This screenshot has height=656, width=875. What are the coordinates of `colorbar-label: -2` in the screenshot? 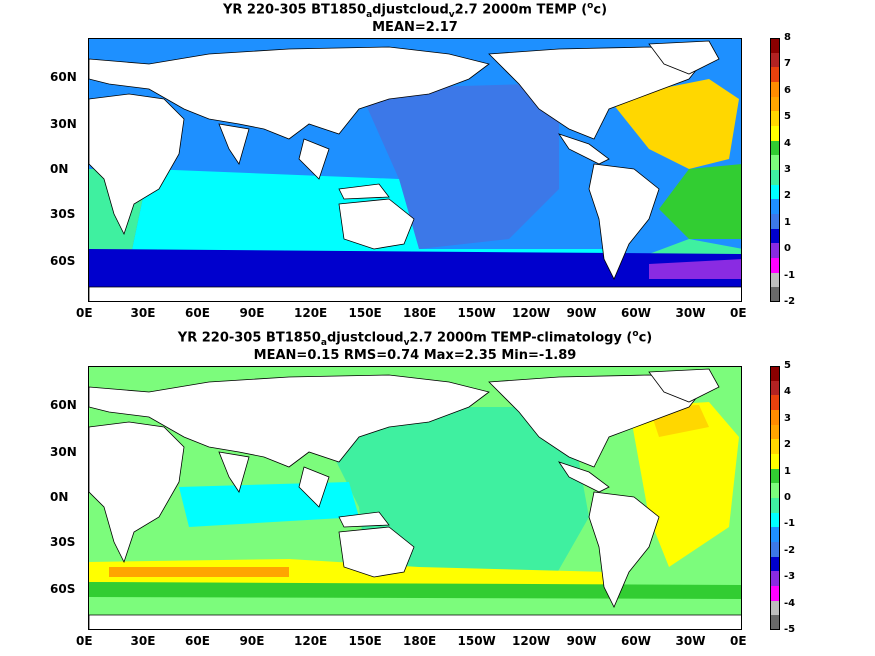 It's located at (790, 301).